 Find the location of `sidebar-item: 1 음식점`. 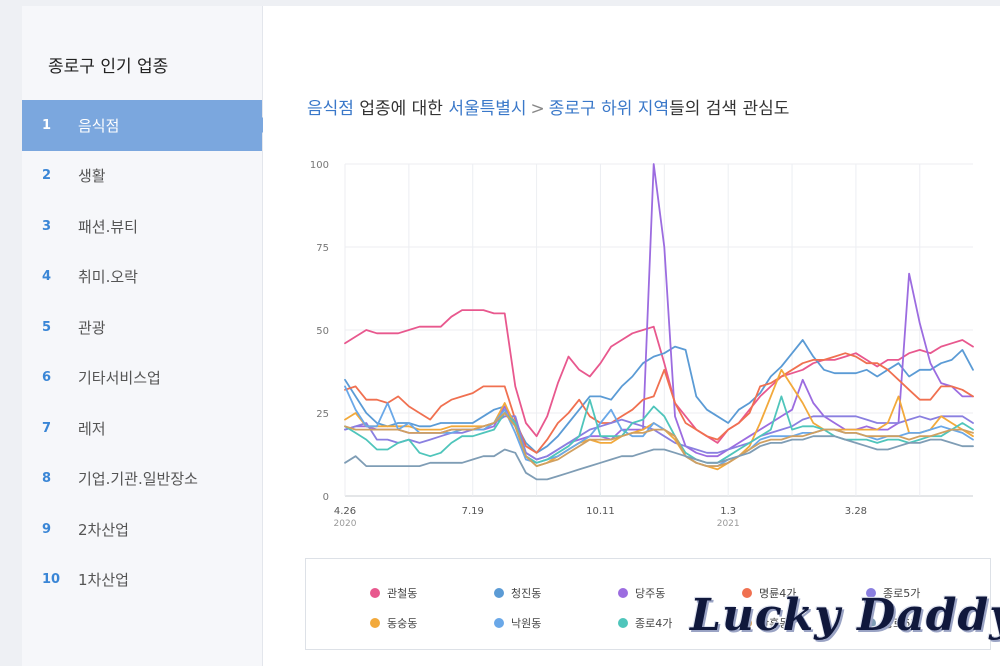

sidebar-item: 1 음식점 is located at coordinates (146, 125).